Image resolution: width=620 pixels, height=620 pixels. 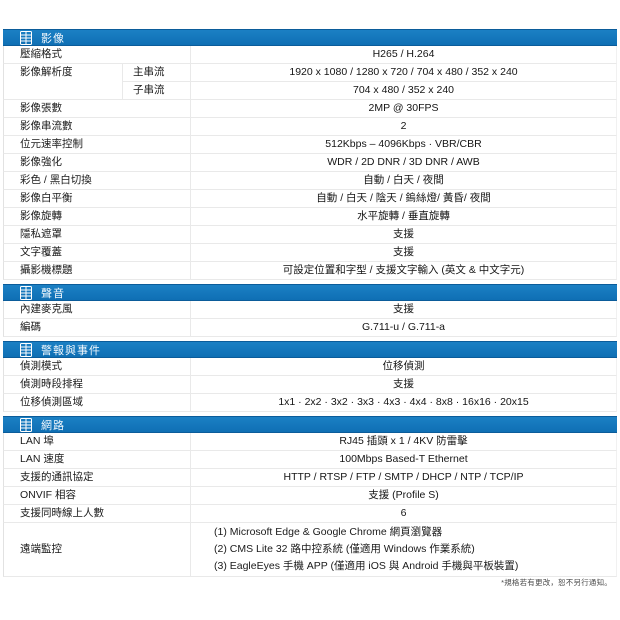 What do you see at coordinates (97, 366) in the screenshot?
I see `spec-label: 偵測模式` at bounding box center [97, 366].